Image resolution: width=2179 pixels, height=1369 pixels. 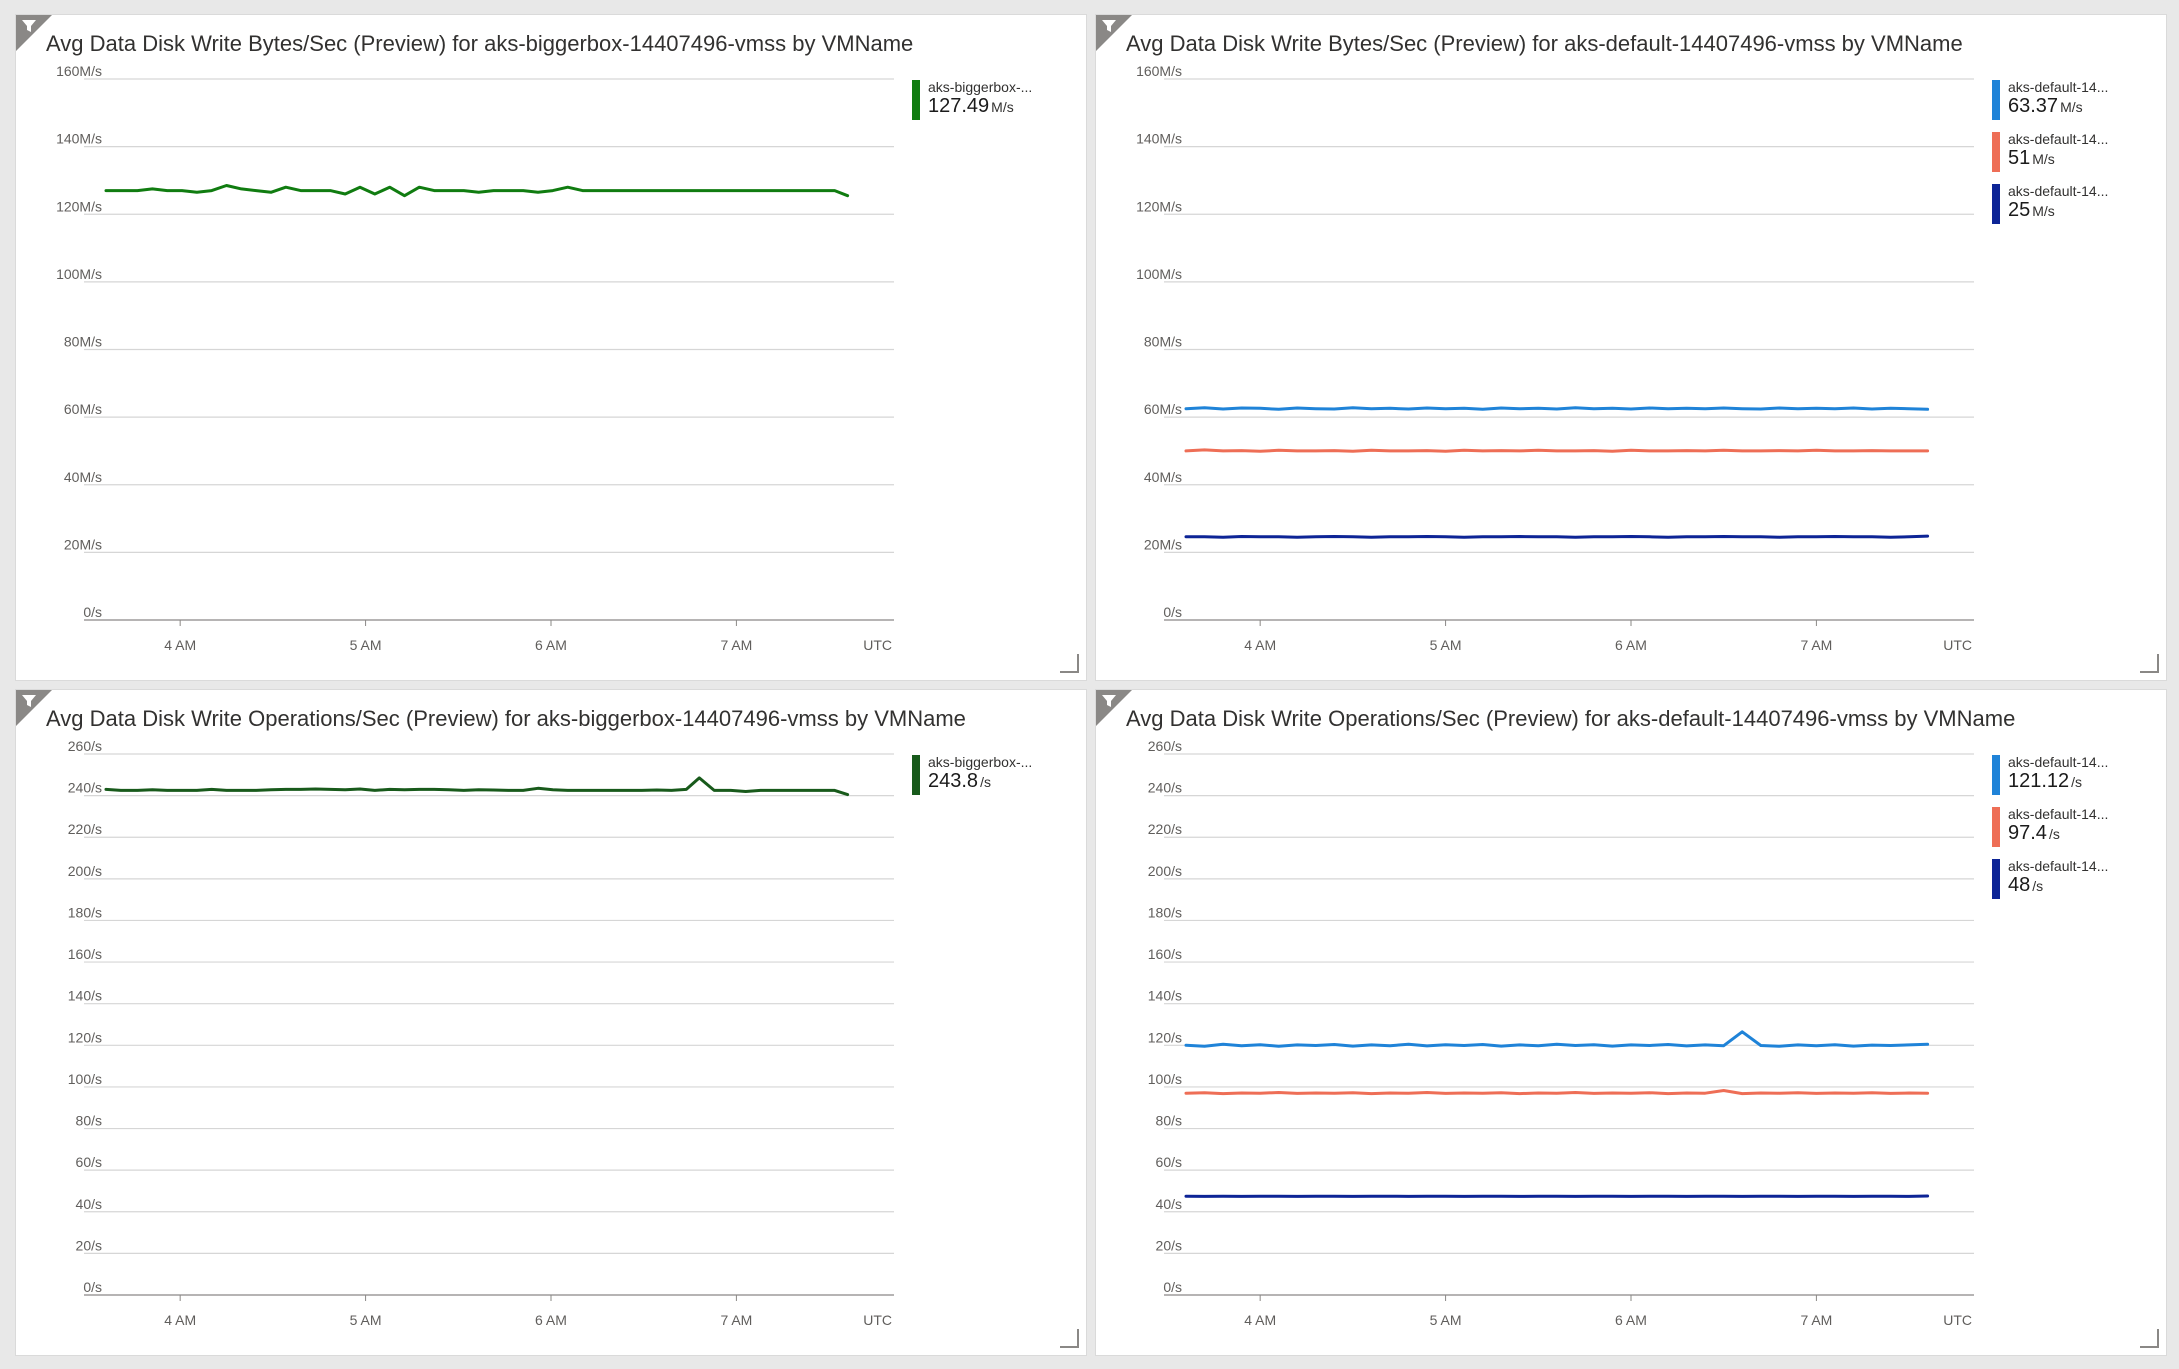 I want to click on legend-item: aks-biggerbox-... 127.49 M/s, so click(x=972, y=105).